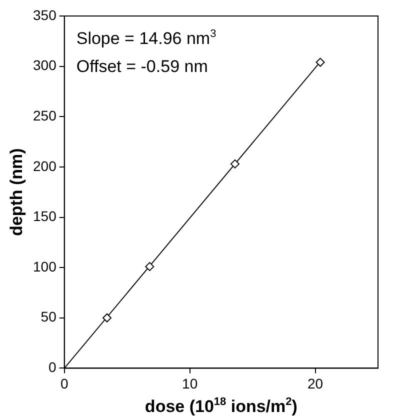  I want to click on y-tick-label: 300, so click(45, 65).